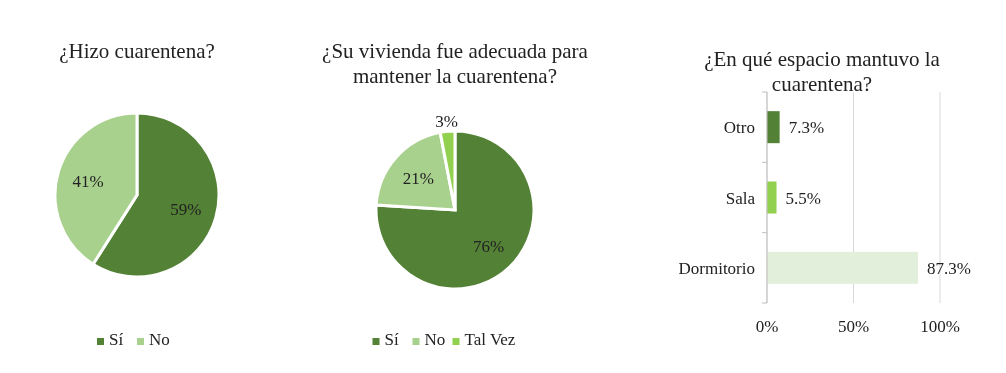 Image resolution: width=1006 pixels, height=373 pixels. I want to click on y-tick-label: Dormitorio, so click(716, 268).